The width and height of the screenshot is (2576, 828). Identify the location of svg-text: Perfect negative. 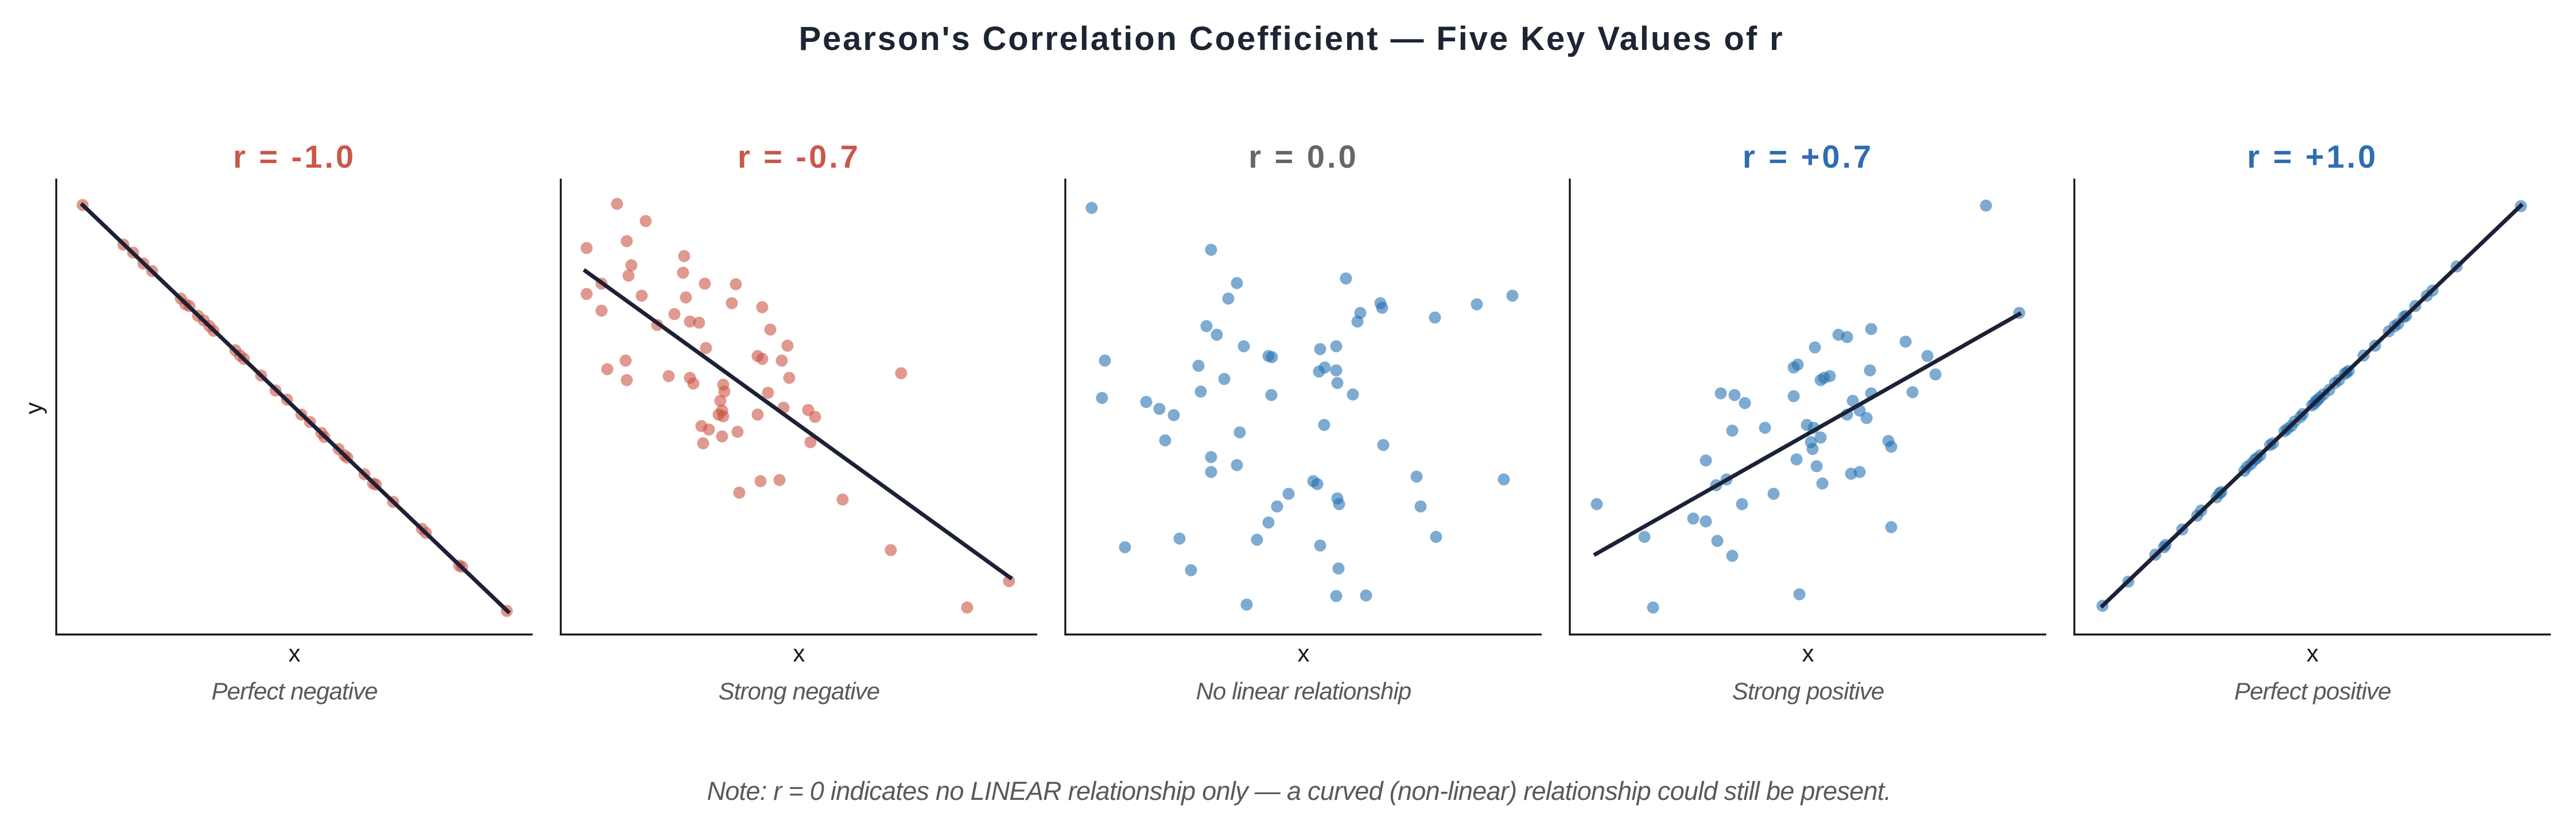
(294, 691).